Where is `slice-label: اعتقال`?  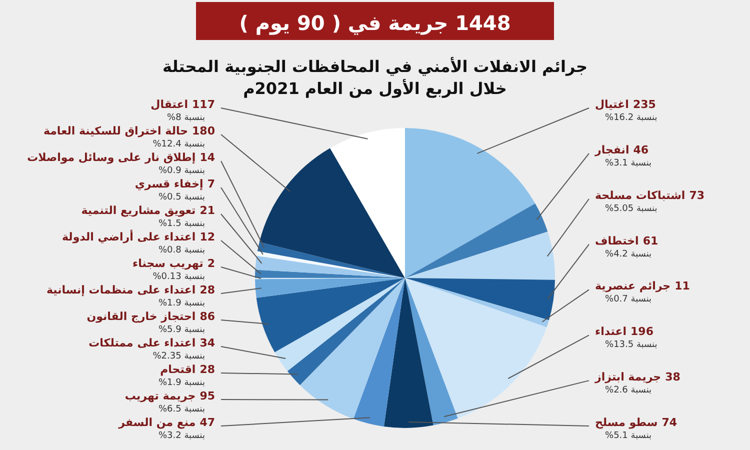
slice-label: اعتقال is located at coordinates (169, 104).